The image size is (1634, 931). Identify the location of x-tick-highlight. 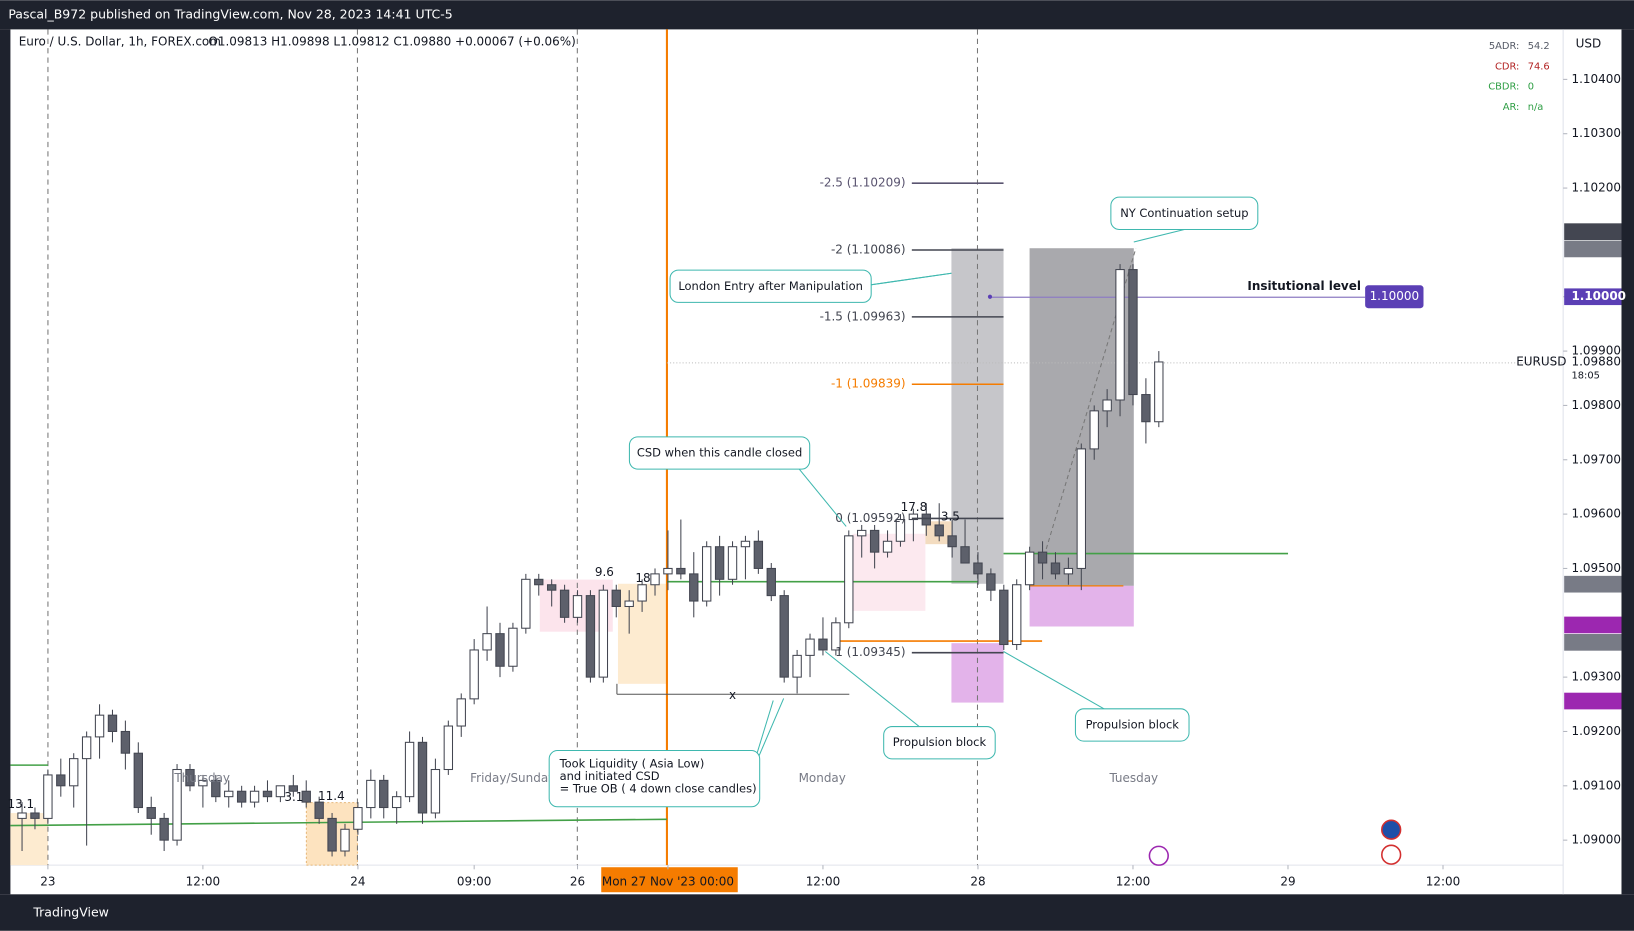
(669, 880).